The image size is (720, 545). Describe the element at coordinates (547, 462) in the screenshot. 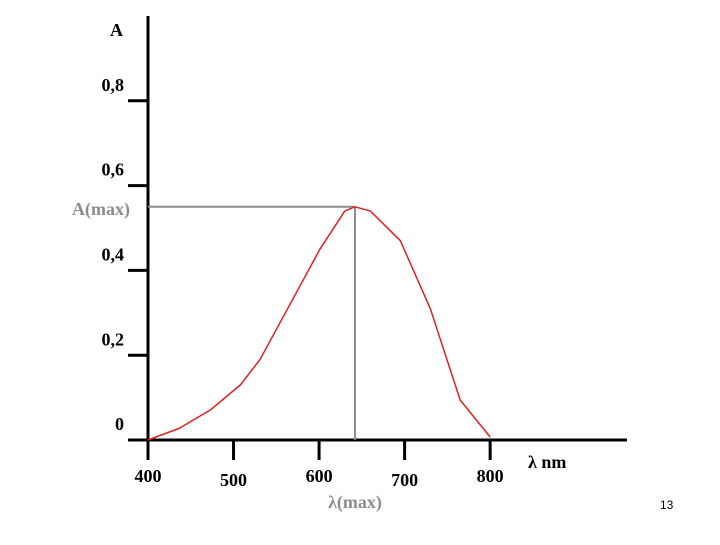

I see `x-axis-label: λ nm` at that location.